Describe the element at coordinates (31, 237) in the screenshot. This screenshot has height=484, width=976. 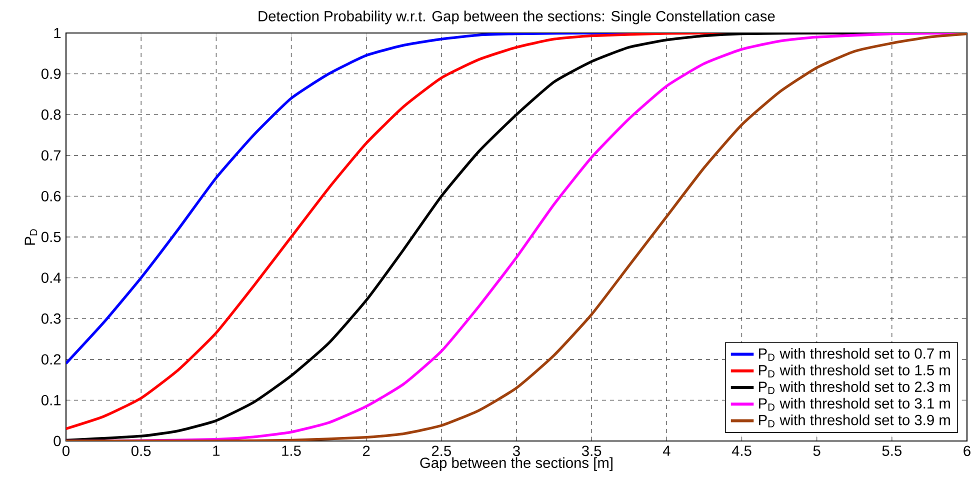
I see `y-axis-title: P$_{D}$` at that location.